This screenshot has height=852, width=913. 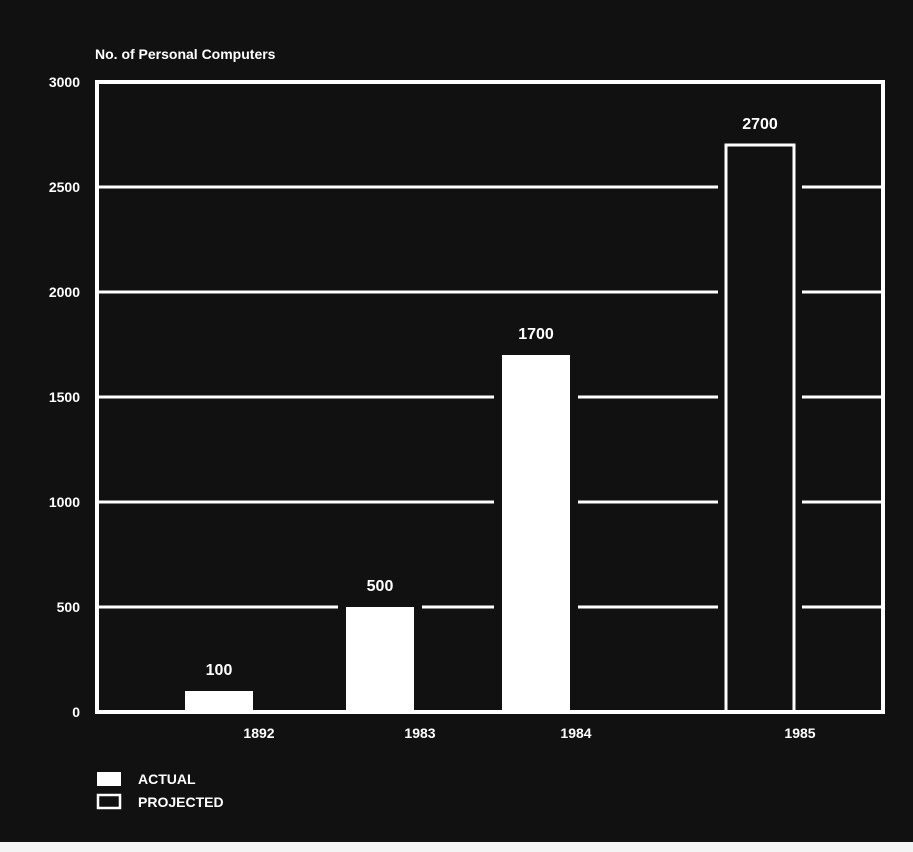 I want to click on bar-1983-actual, so click(x=380, y=659).